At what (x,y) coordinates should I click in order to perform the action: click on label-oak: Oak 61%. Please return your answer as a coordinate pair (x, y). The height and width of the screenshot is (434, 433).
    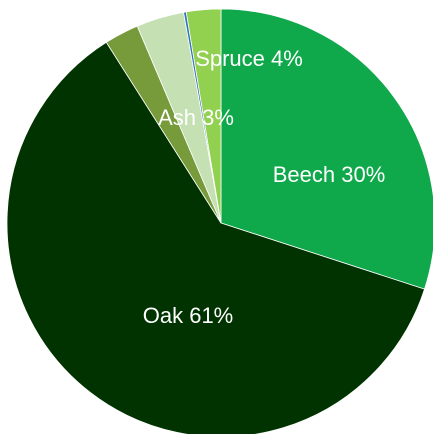
    Looking at the image, I should click on (188, 315).